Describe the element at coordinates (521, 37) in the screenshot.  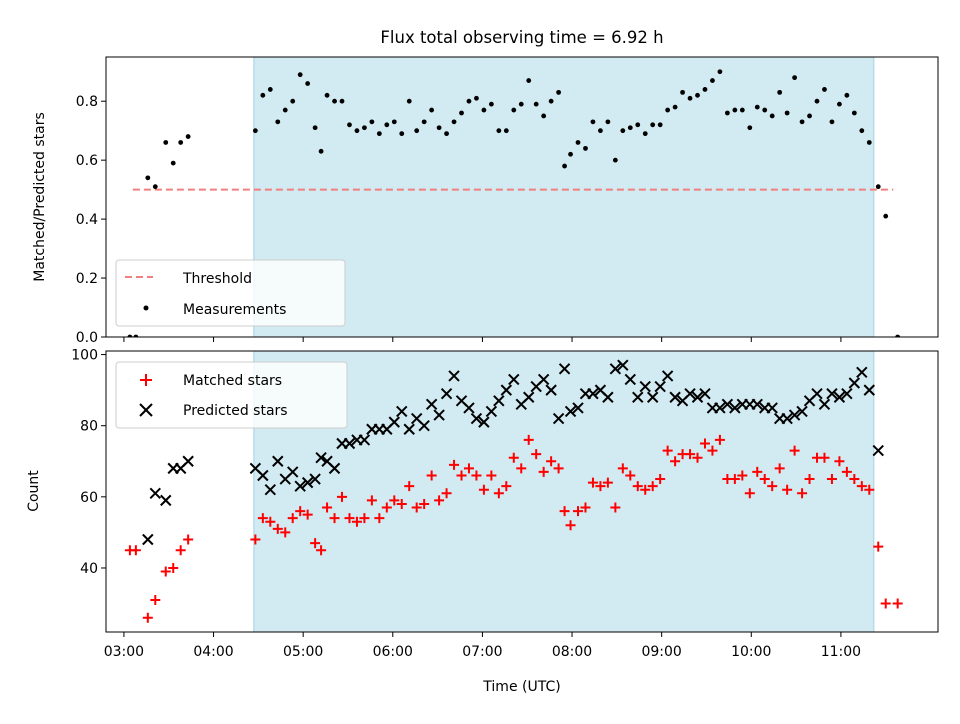
I see `chart-title: Flux total observing time = 6.92 h` at that location.